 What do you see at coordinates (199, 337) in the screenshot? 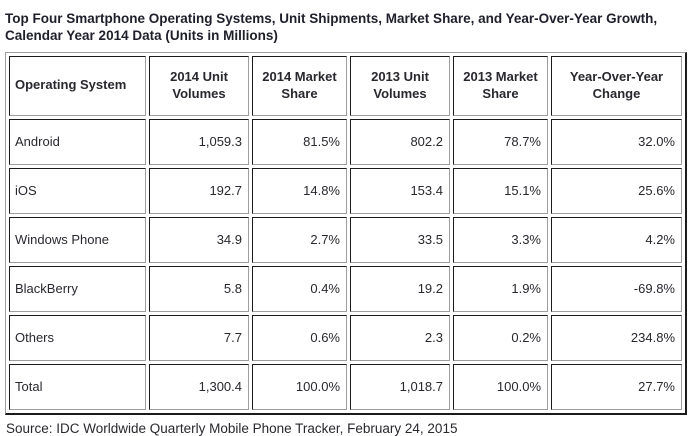
I see `others-2014-unit-volumes: 7.7` at bounding box center [199, 337].